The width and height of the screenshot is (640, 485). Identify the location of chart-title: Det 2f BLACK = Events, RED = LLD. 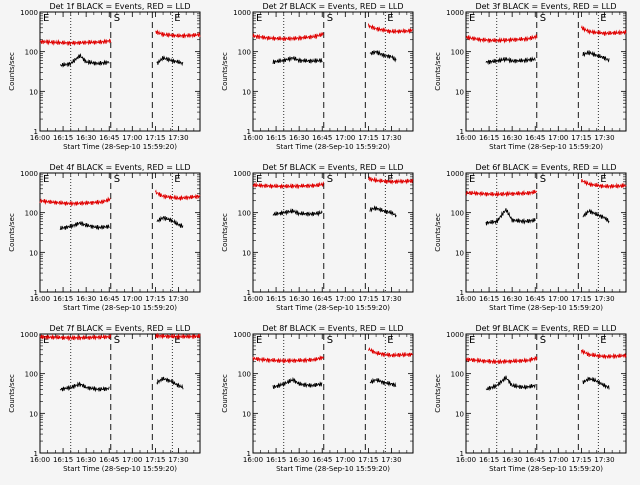
(332, 6).